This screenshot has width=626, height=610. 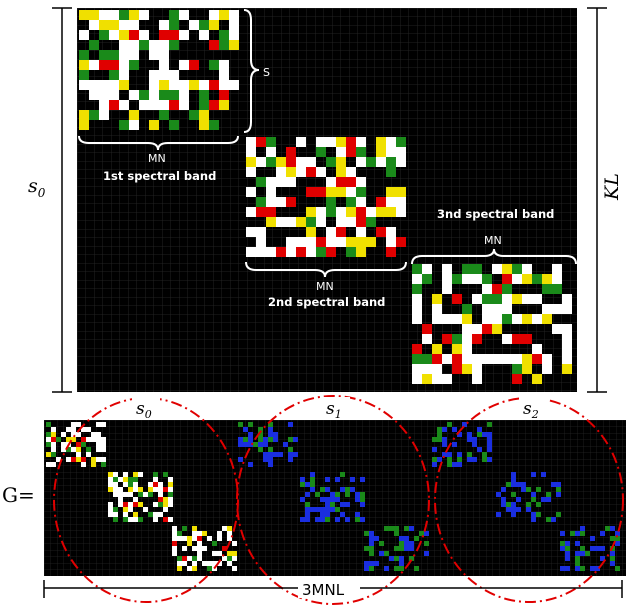 What do you see at coordinates (326, 269) in the screenshot?
I see `block2-width-brace` at bounding box center [326, 269].